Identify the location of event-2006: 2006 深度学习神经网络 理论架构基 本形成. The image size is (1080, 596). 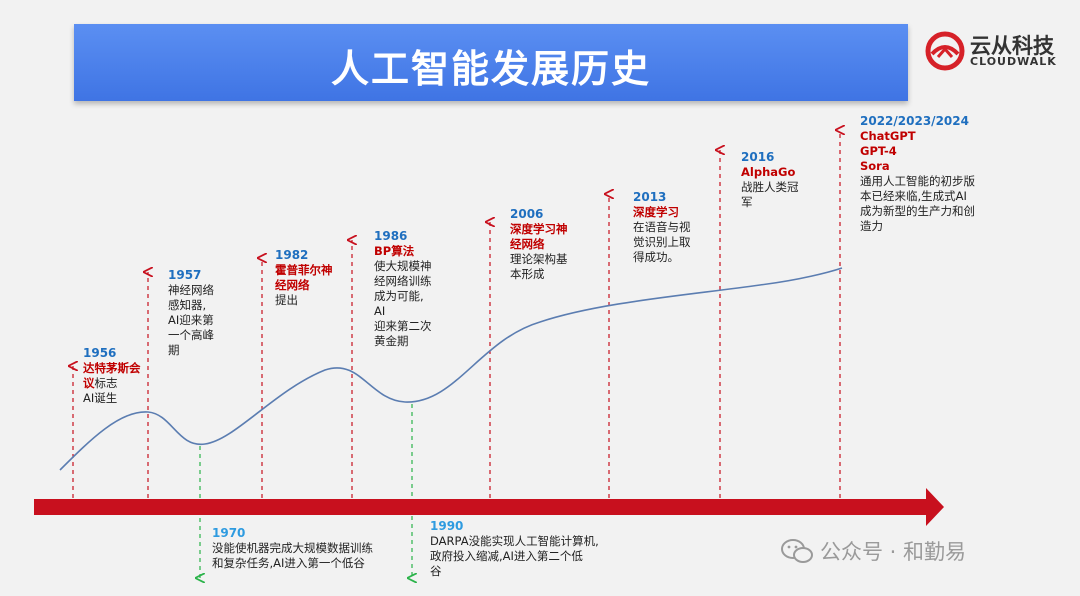
(539, 244).